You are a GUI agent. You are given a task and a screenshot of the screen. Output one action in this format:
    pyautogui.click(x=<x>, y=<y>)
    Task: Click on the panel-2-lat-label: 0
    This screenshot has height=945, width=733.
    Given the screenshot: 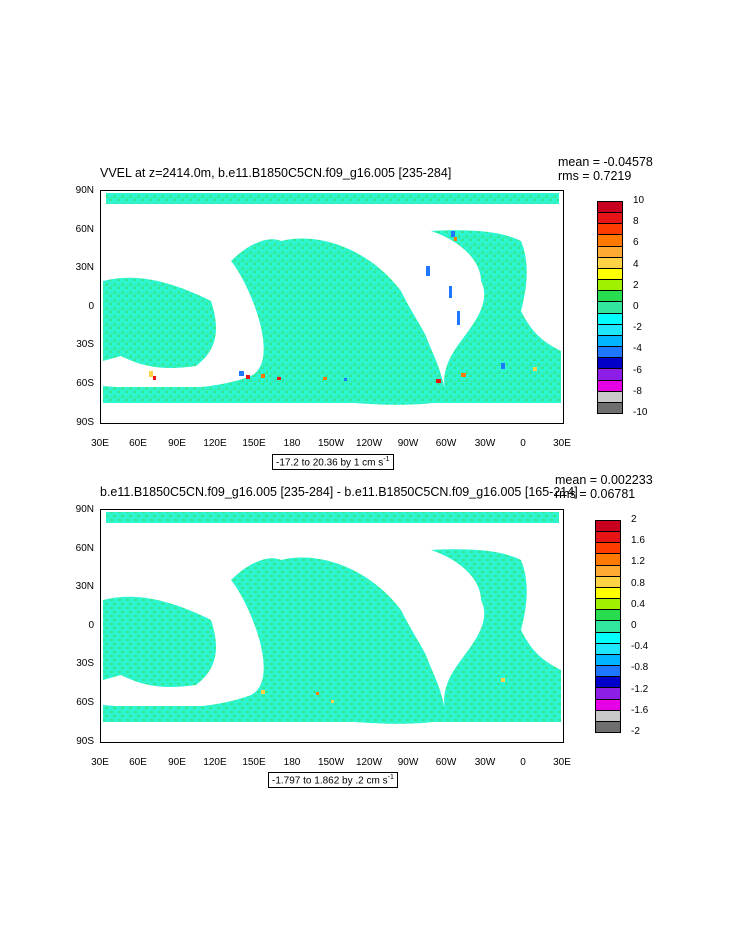 What is the action you would take?
    pyautogui.click(x=91, y=625)
    